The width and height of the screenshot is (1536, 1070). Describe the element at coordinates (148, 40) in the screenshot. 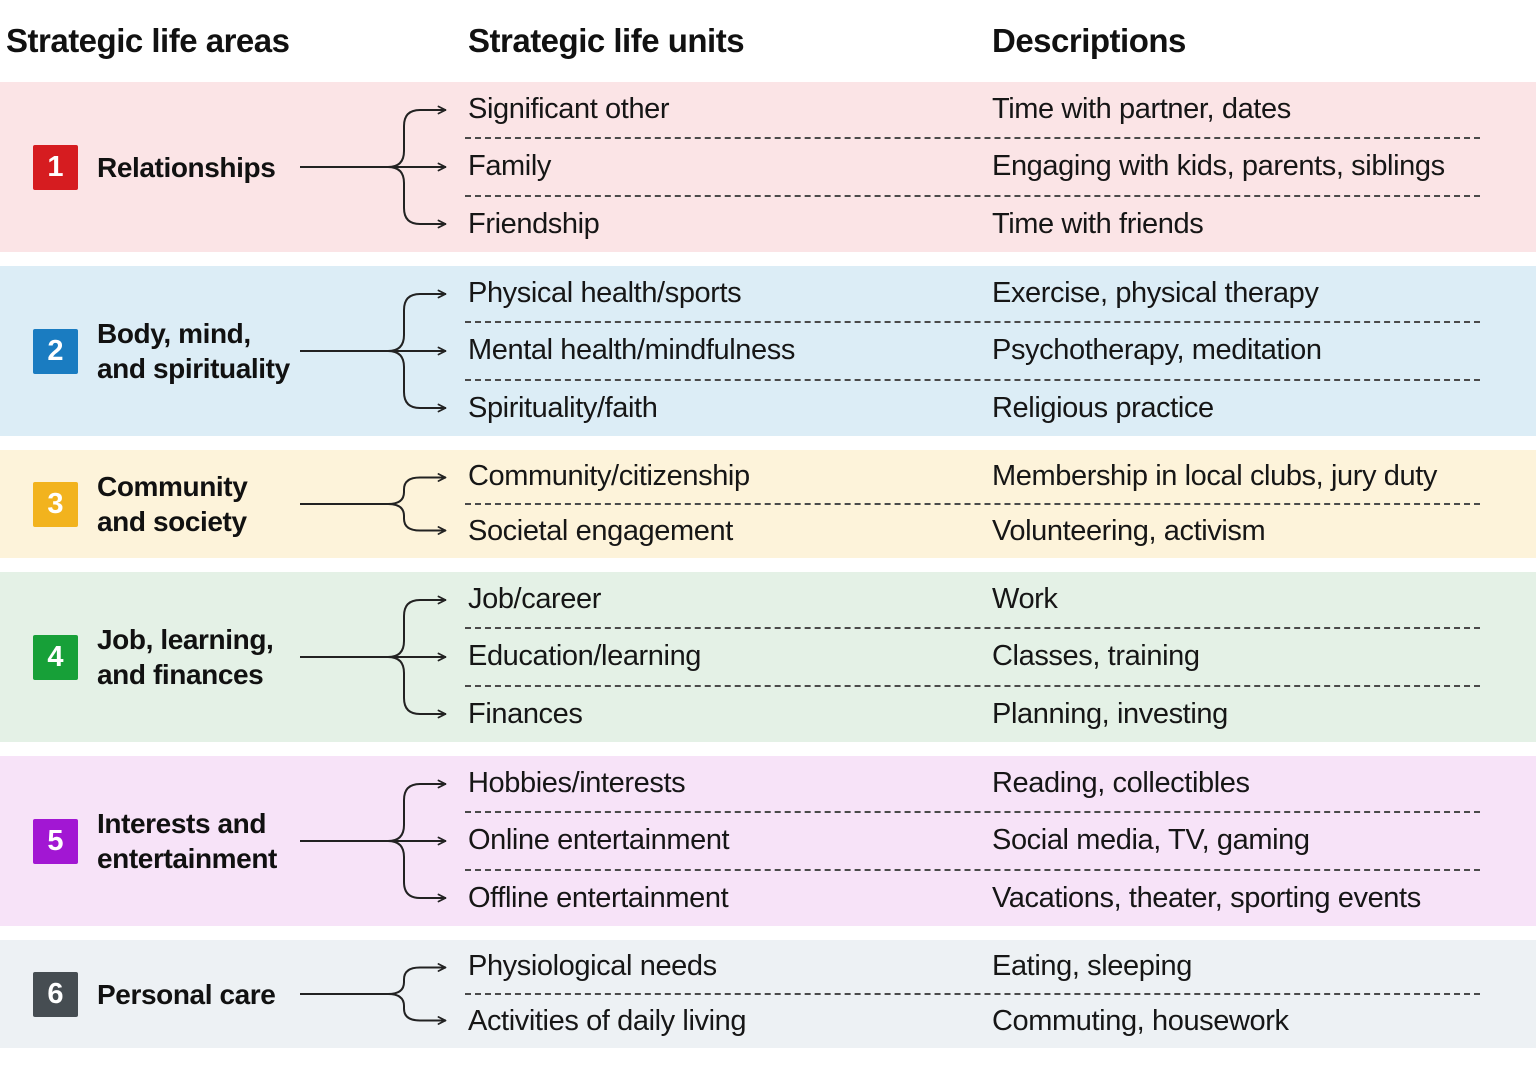

I see `column-header-areas: Strategic life areas` at that location.